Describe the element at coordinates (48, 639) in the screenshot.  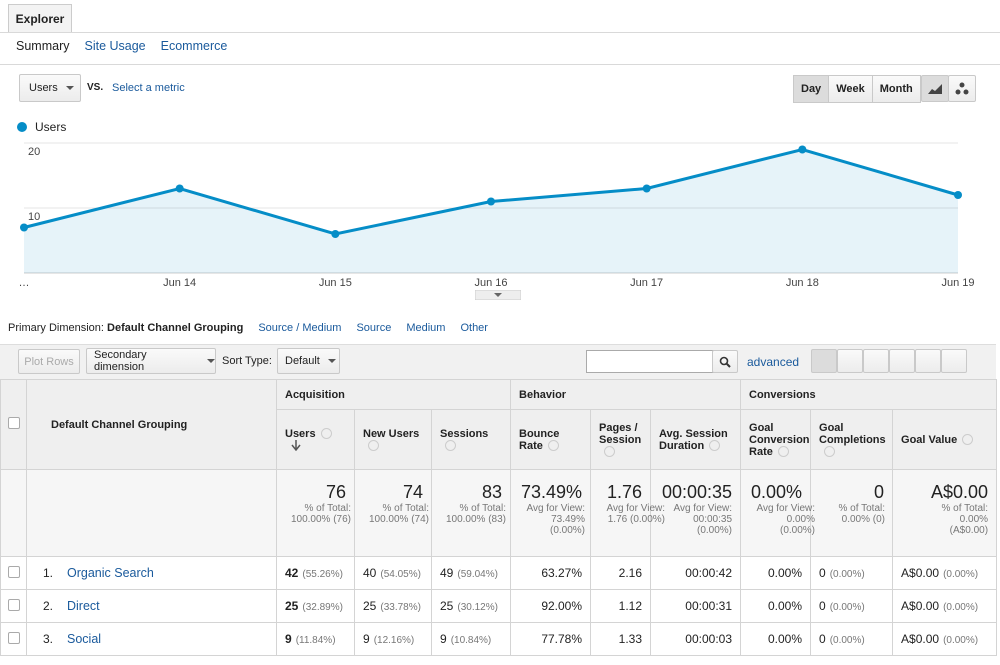
I see `row-index: 3.` at that location.